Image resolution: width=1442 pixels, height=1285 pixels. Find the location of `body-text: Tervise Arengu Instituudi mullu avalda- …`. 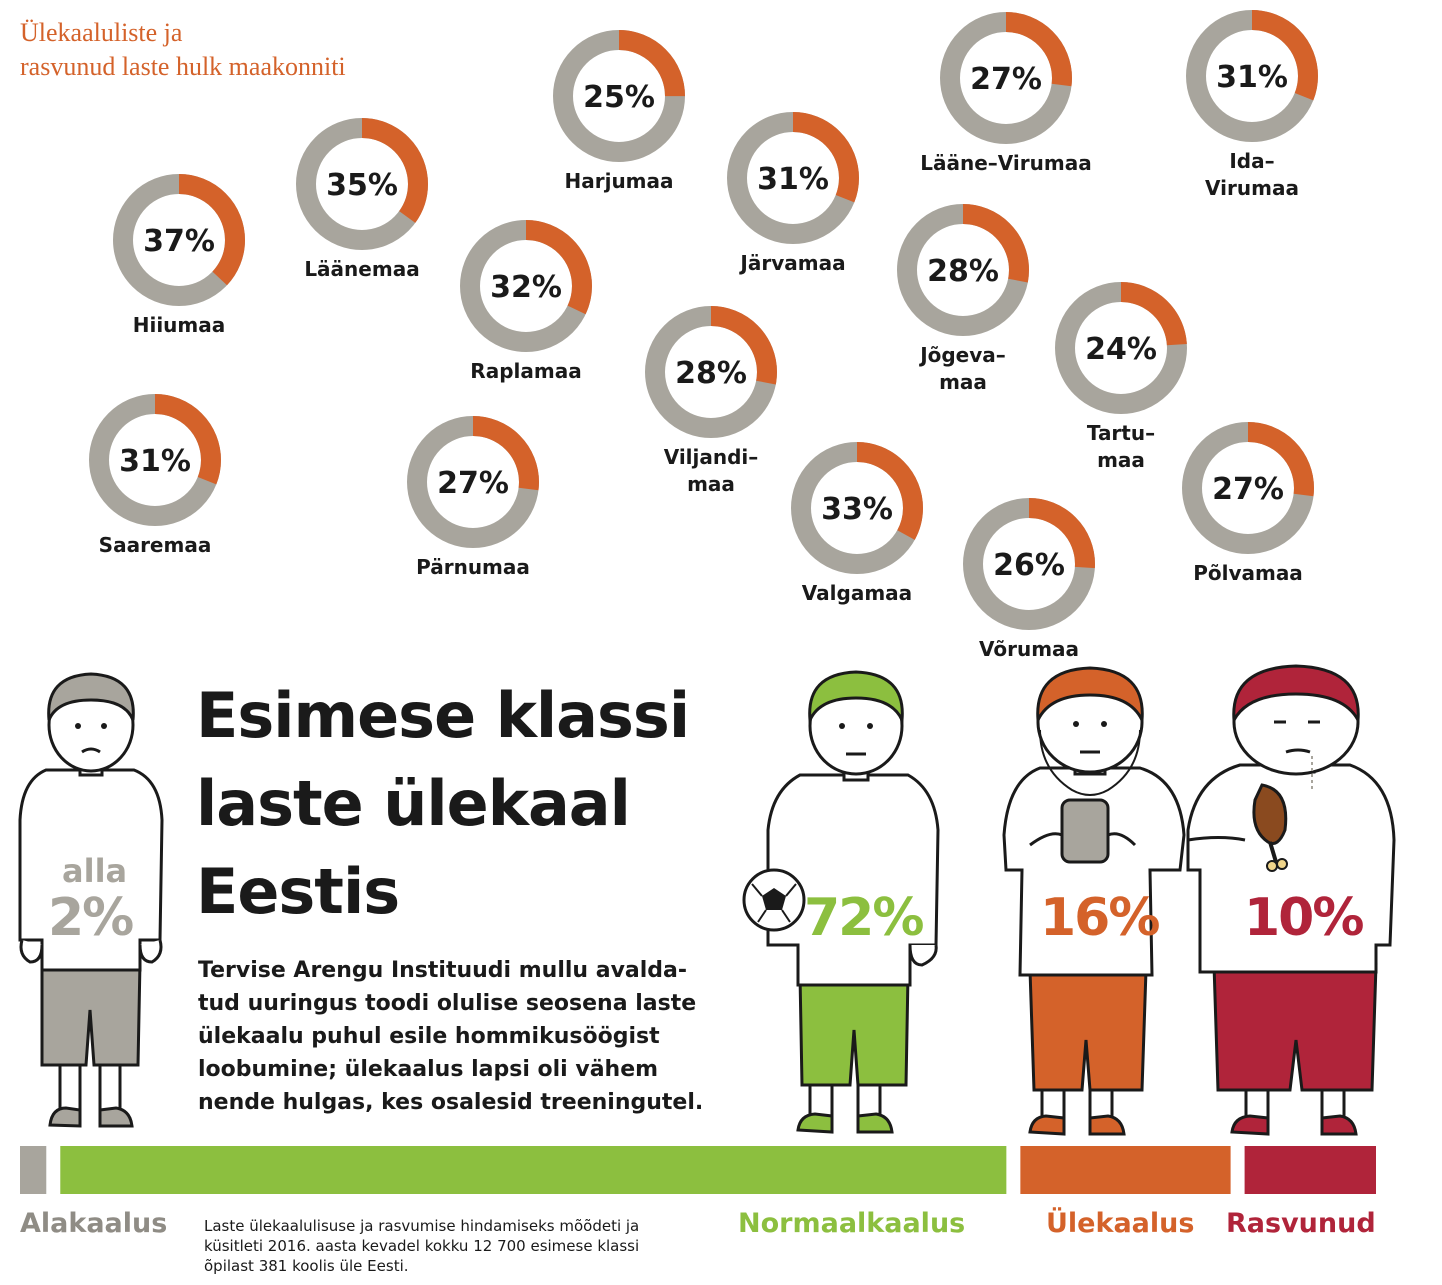

body-text: Tervise Arengu Instituudi mullu avalda- … is located at coordinates (458, 1036).